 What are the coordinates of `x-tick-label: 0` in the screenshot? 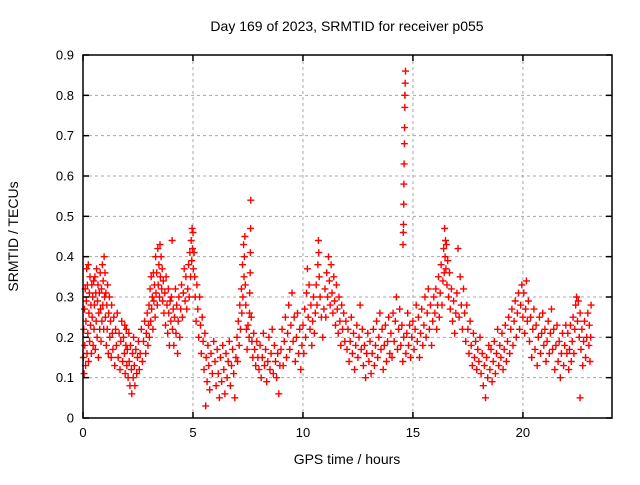 It's located at (82, 432).